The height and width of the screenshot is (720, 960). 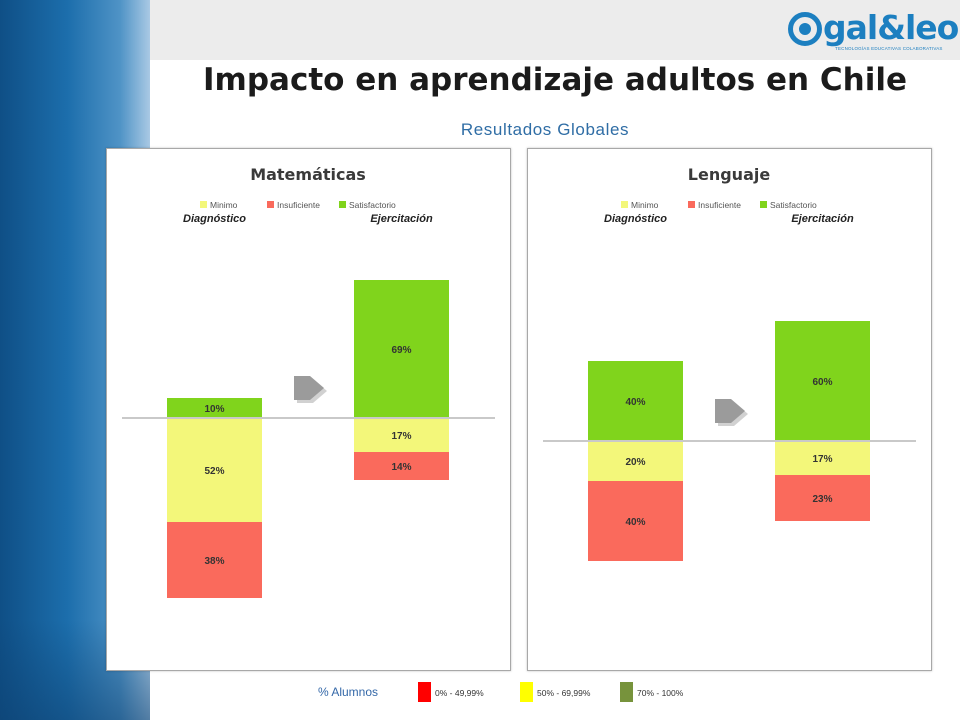 What do you see at coordinates (889, 48) in the screenshot?
I see `logo-tagline: TECNOLOGÍAS EDUCATIVAS COLABORATIVAS` at bounding box center [889, 48].